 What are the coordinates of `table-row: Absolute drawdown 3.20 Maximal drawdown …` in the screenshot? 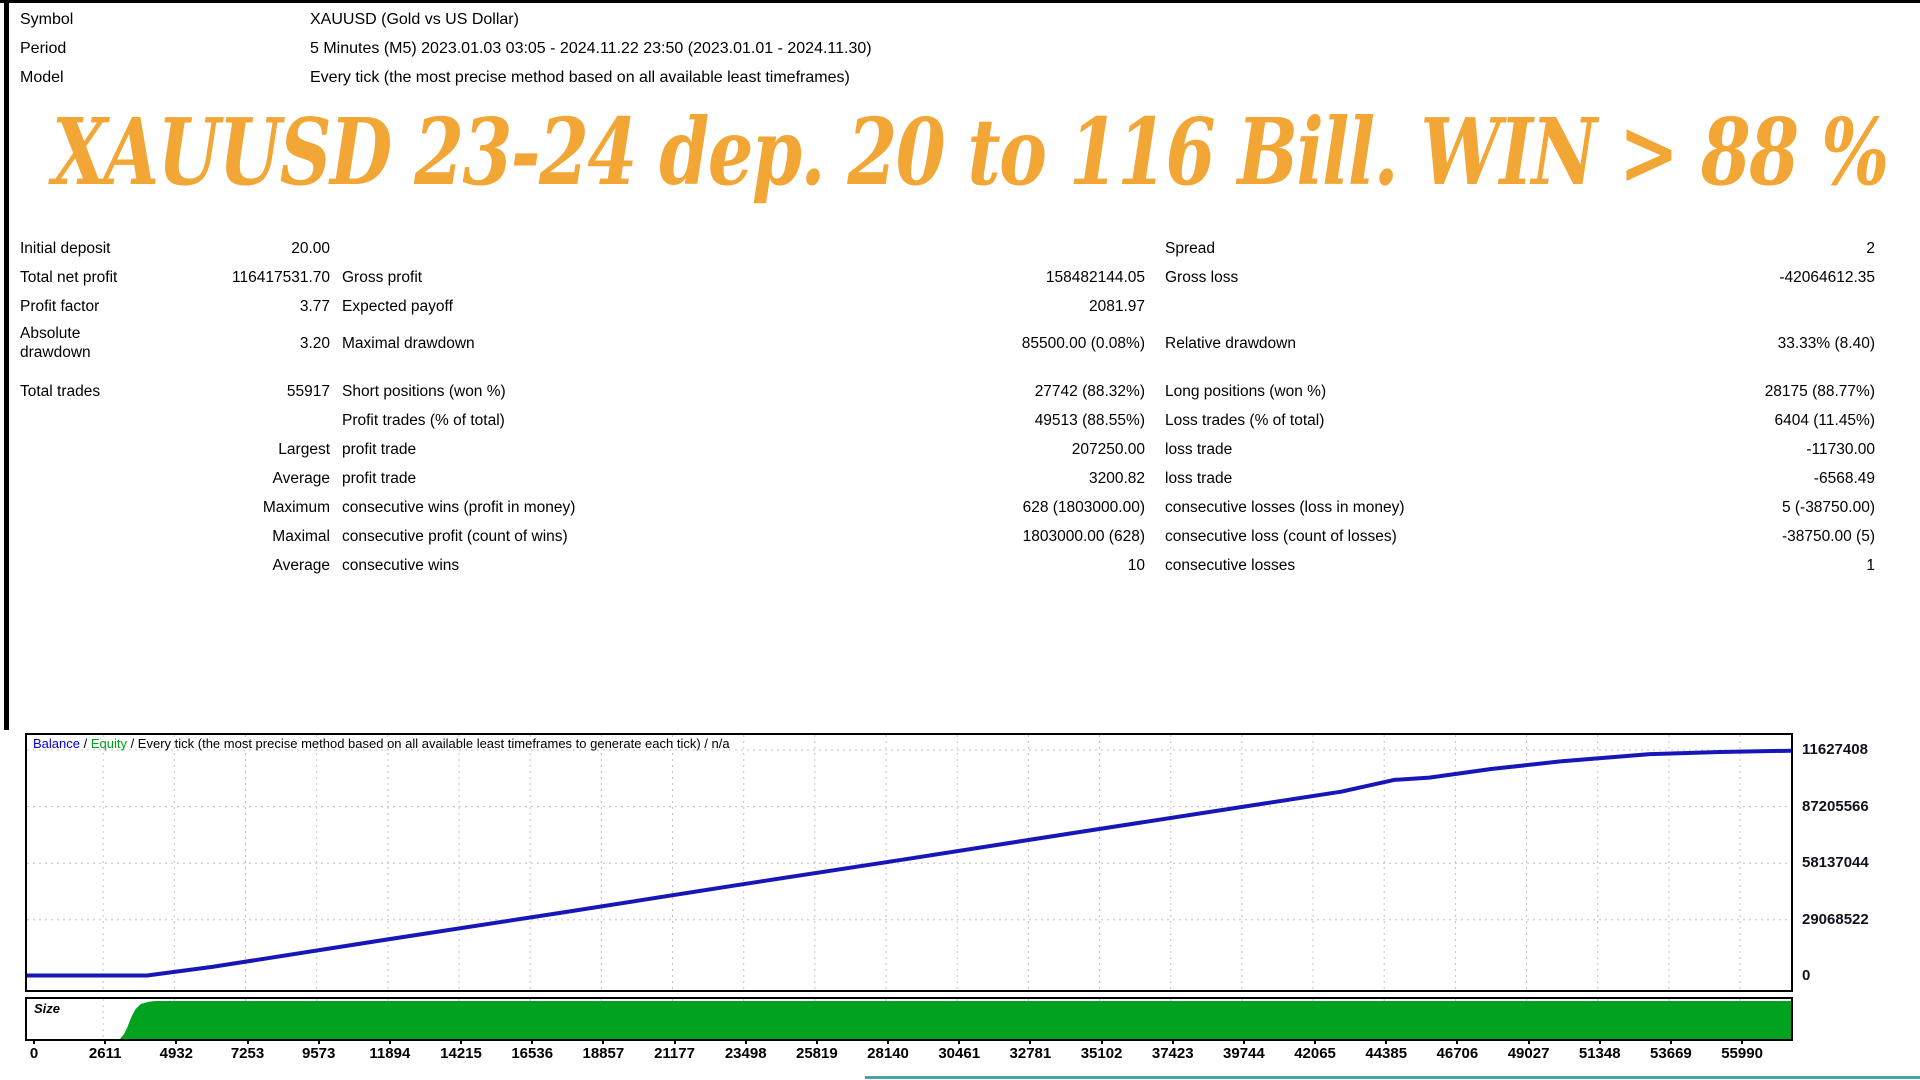 It's located at (947, 343).